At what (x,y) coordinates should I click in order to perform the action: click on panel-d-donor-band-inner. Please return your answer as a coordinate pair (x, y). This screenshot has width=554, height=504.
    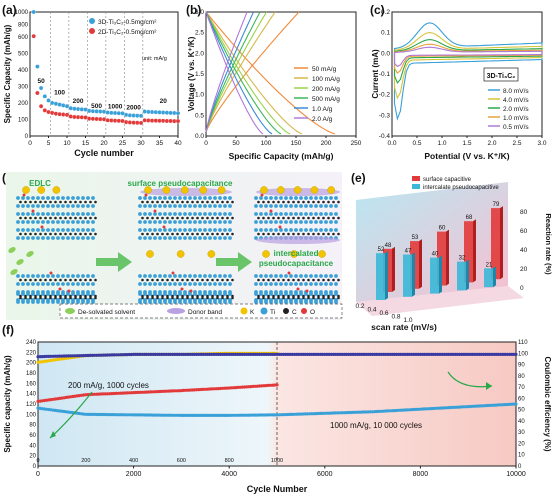
    Looking at the image, I should click on (298, 240).